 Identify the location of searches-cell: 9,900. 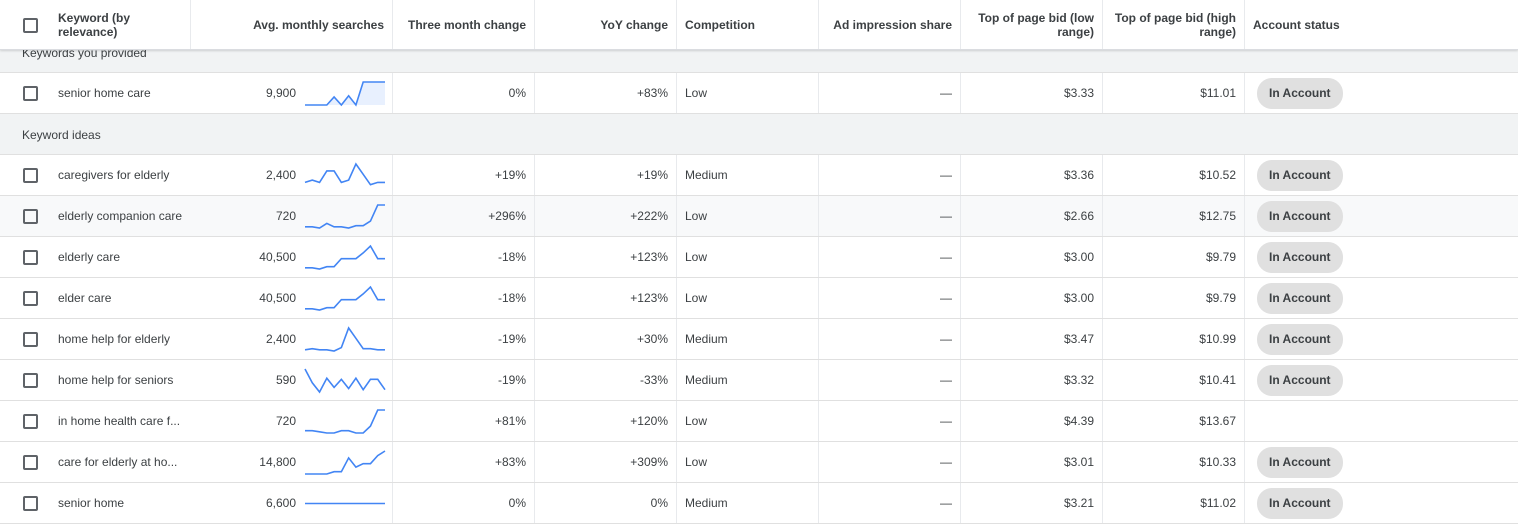
(292, 93).